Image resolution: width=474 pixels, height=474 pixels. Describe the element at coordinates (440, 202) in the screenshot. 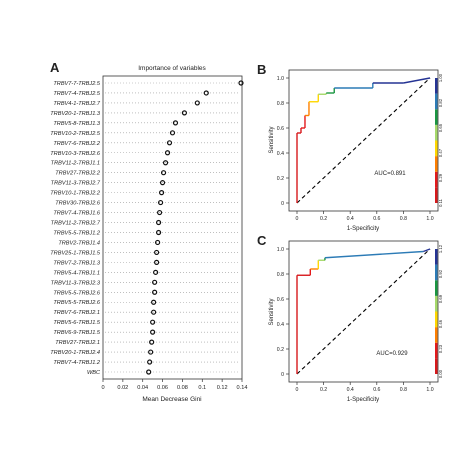

I see `colorbar-tick-label: 0.11` at that location.